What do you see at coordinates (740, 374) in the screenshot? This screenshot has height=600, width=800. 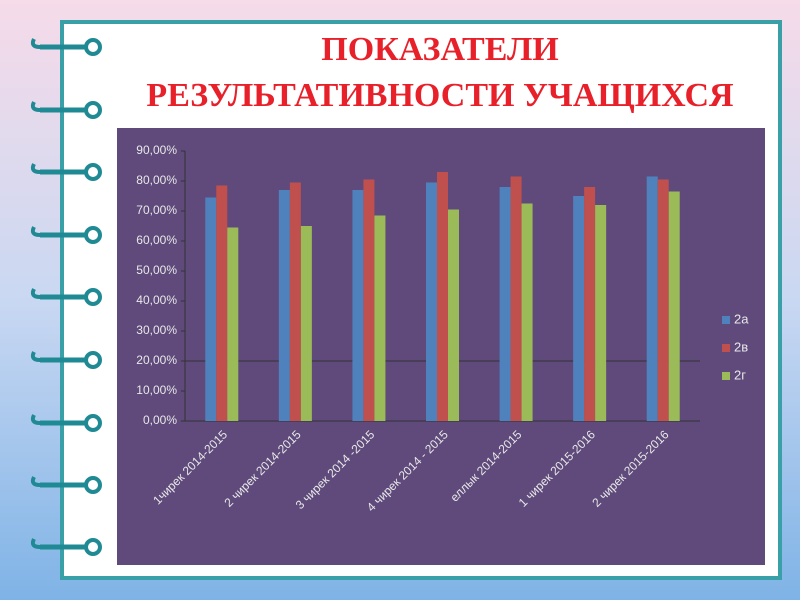 I see `legend-label: 2г` at bounding box center [740, 374].